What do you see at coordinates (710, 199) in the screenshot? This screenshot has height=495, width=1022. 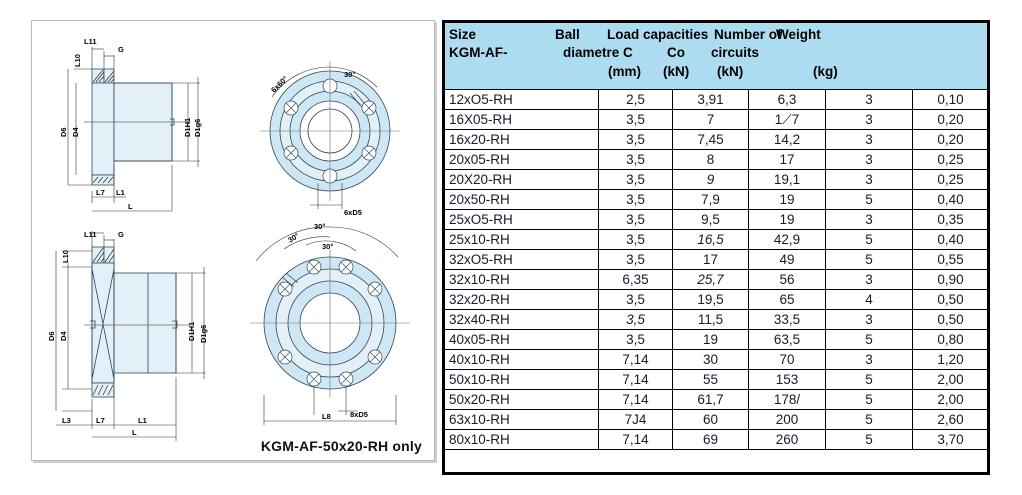 I see `cell-c: 7,9` at bounding box center [710, 199].